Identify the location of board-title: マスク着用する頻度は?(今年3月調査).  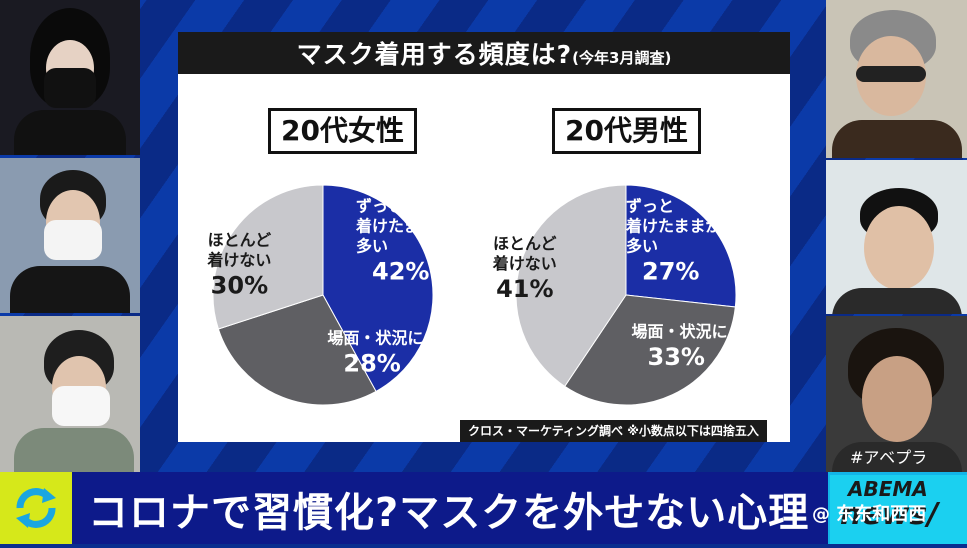
(484, 53).